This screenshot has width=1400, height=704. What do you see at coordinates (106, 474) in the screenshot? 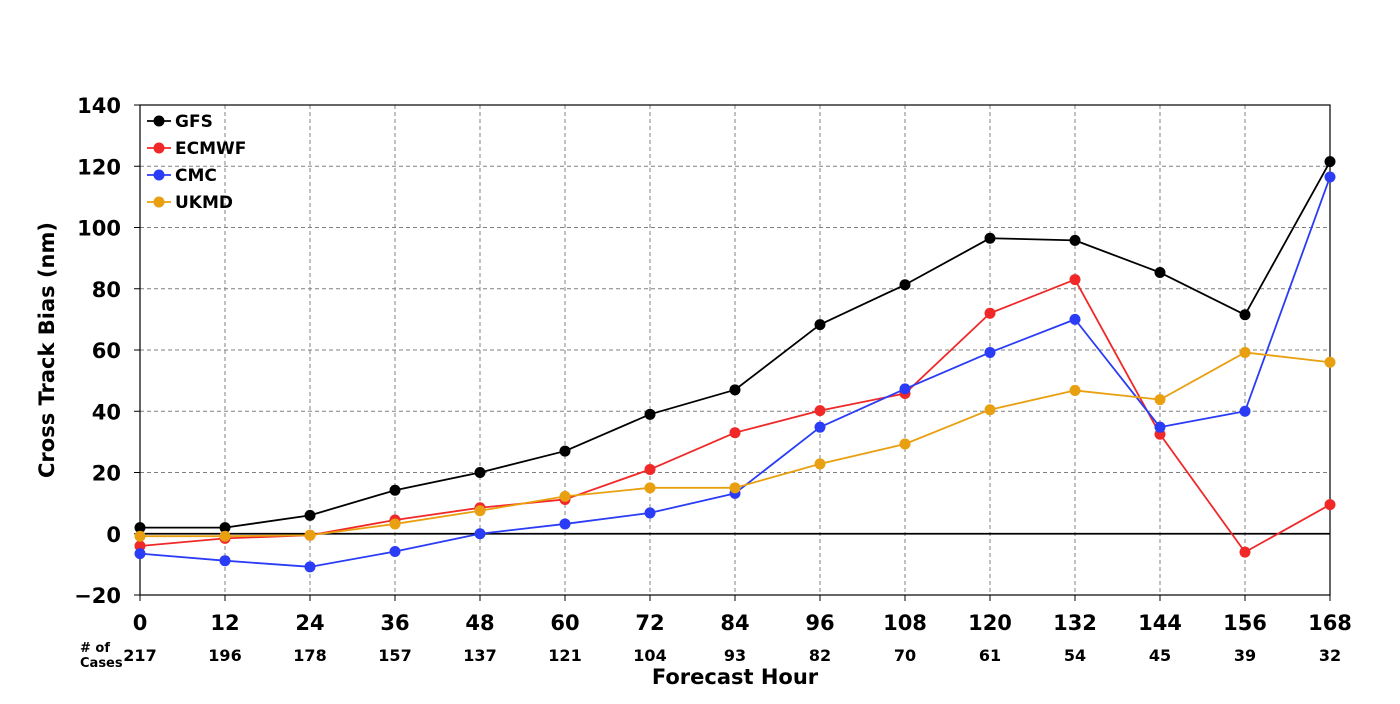
I see `y-tick-label: 20` at bounding box center [106, 474].